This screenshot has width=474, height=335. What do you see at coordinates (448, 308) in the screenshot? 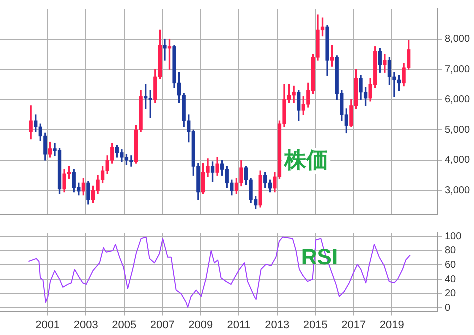
I see `y-tick-label: 0` at bounding box center [448, 308].